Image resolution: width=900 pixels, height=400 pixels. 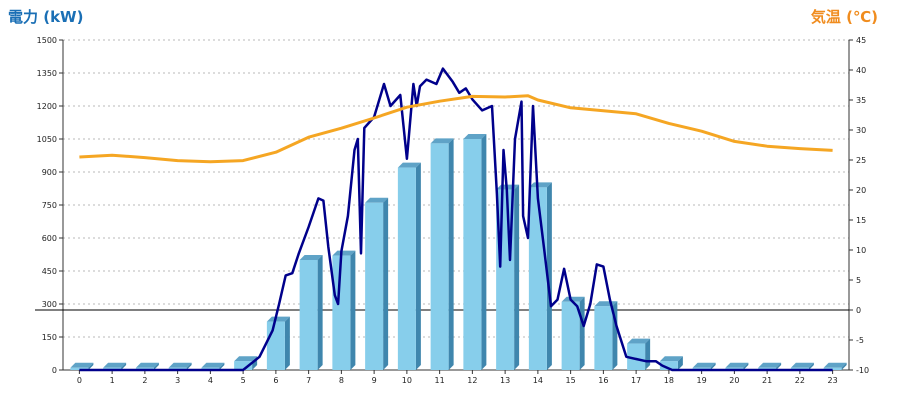 What do you see at coordinates (47, 106) in the screenshot?
I see `left-tick-label: 1200` at bounding box center [47, 106].